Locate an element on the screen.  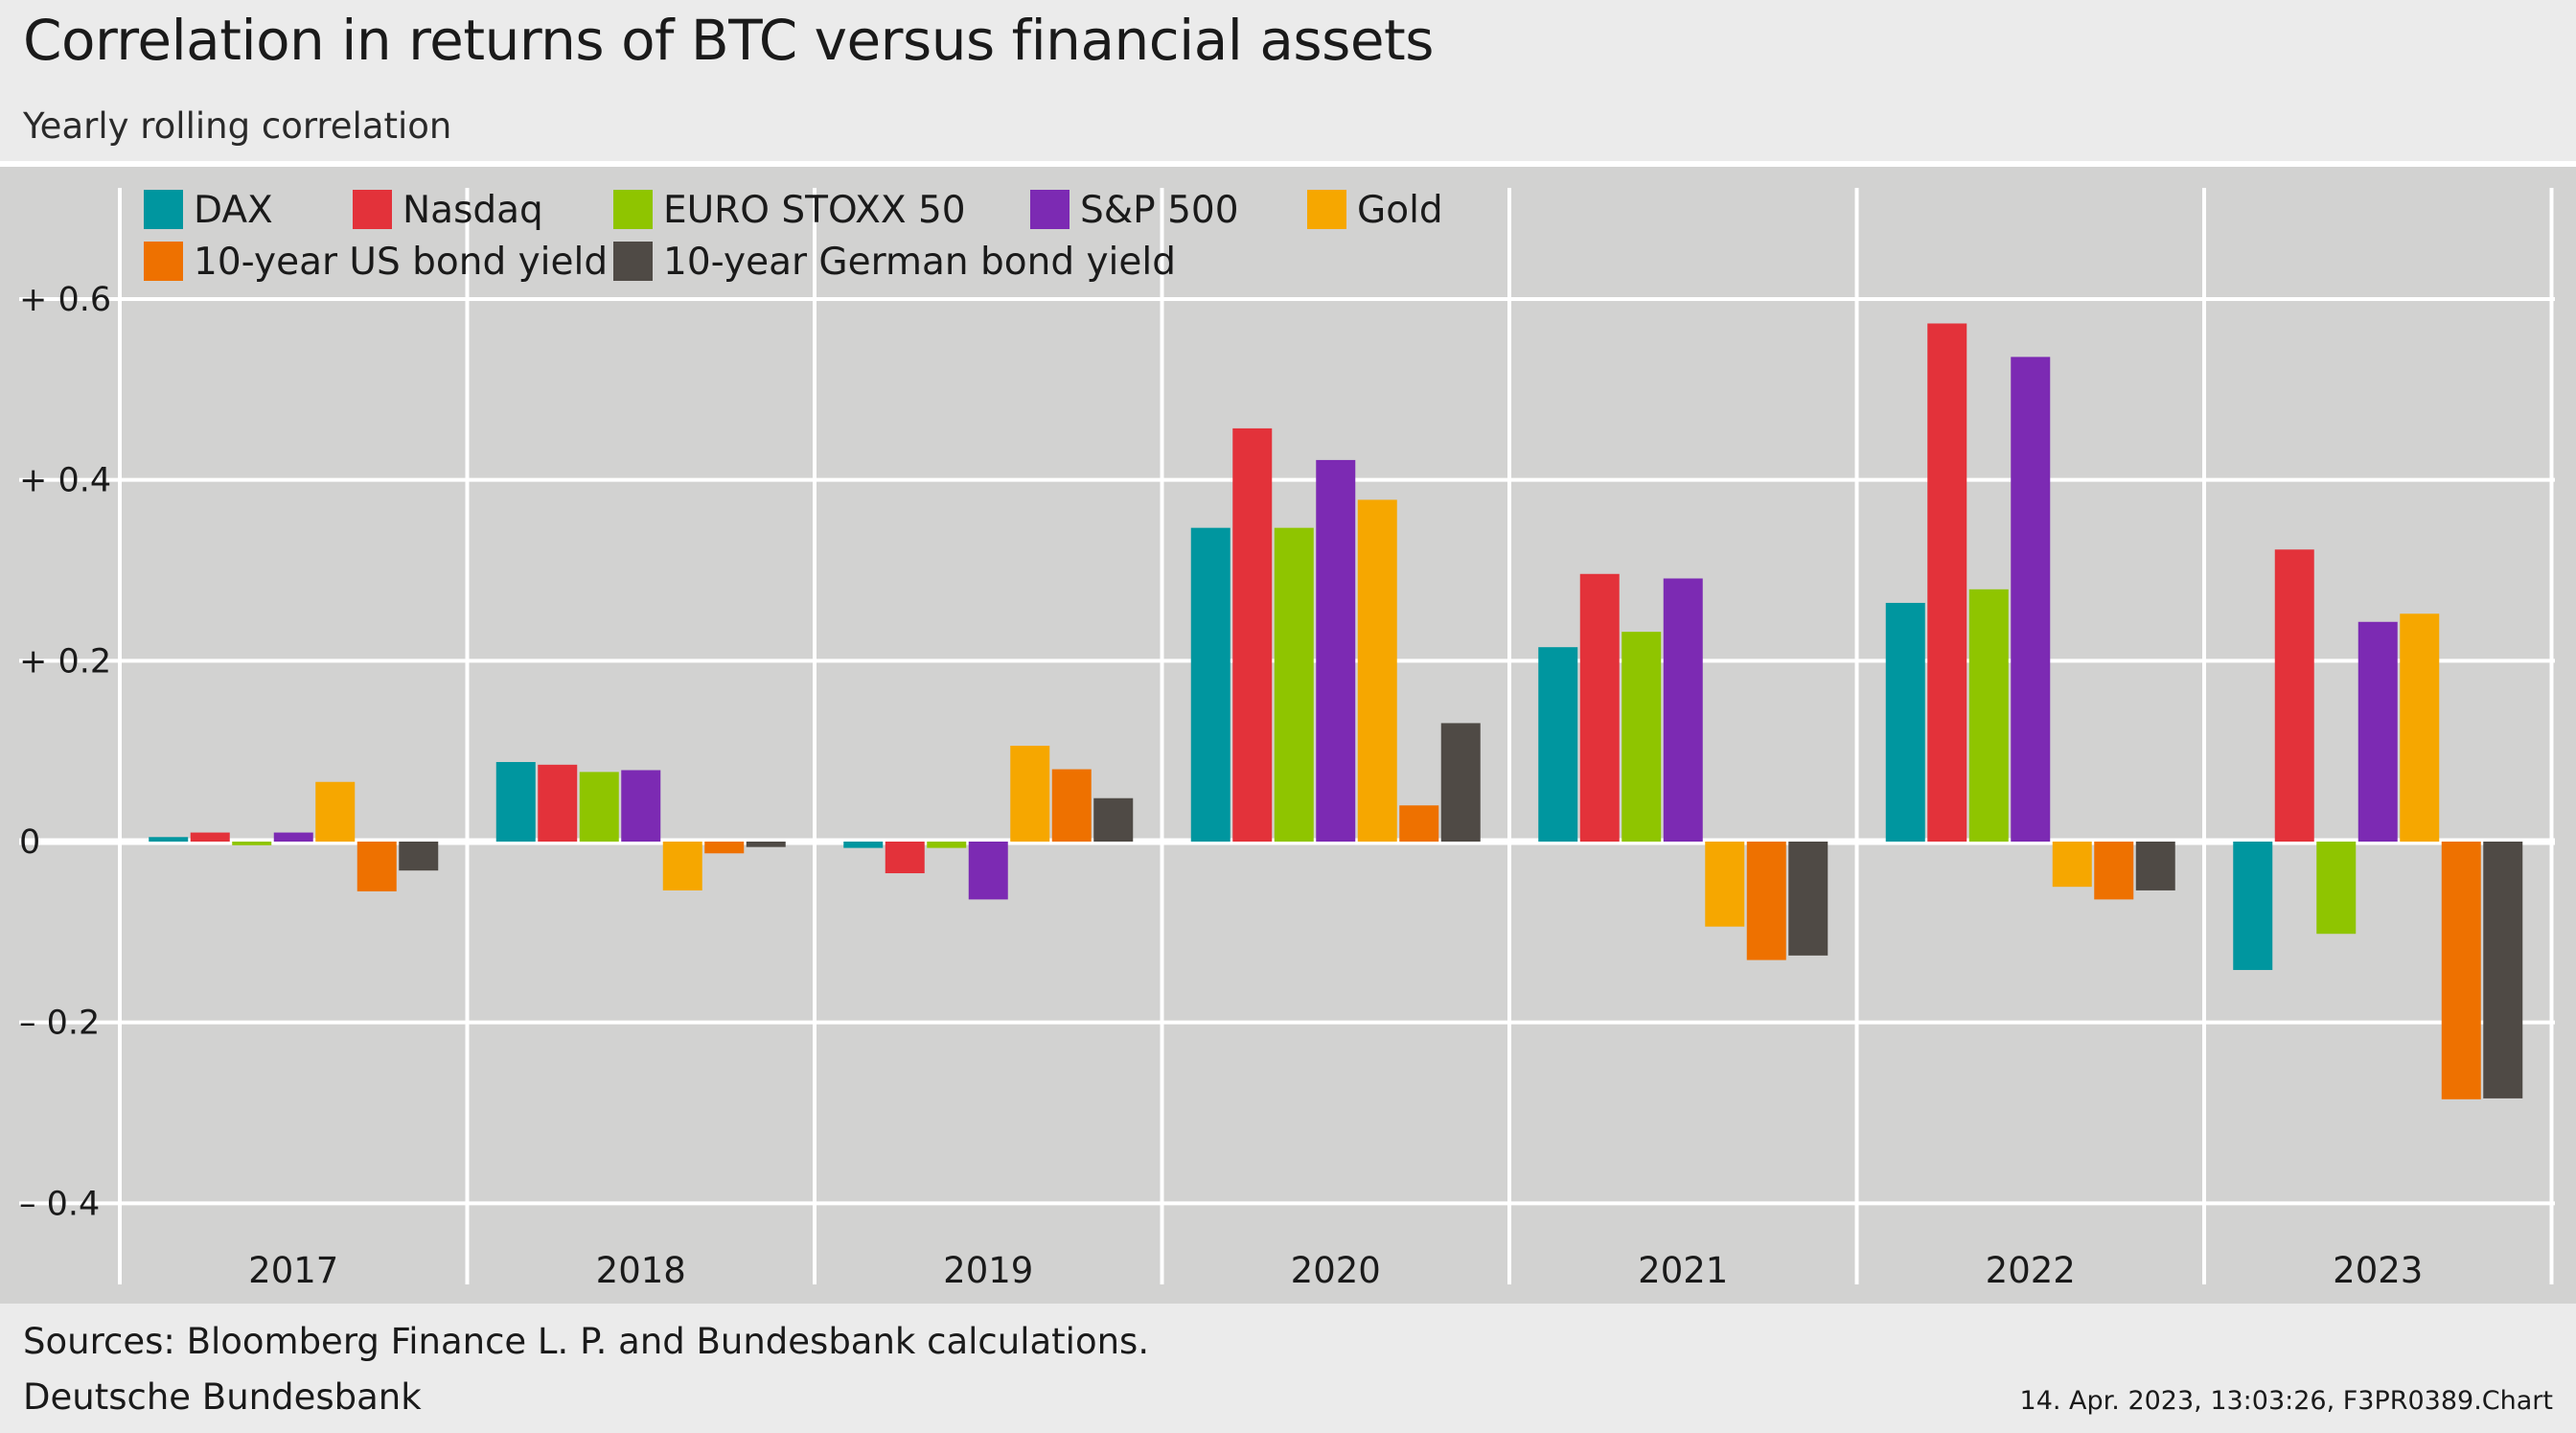
y-tick-label: 0 is located at coordinates (29, 843).